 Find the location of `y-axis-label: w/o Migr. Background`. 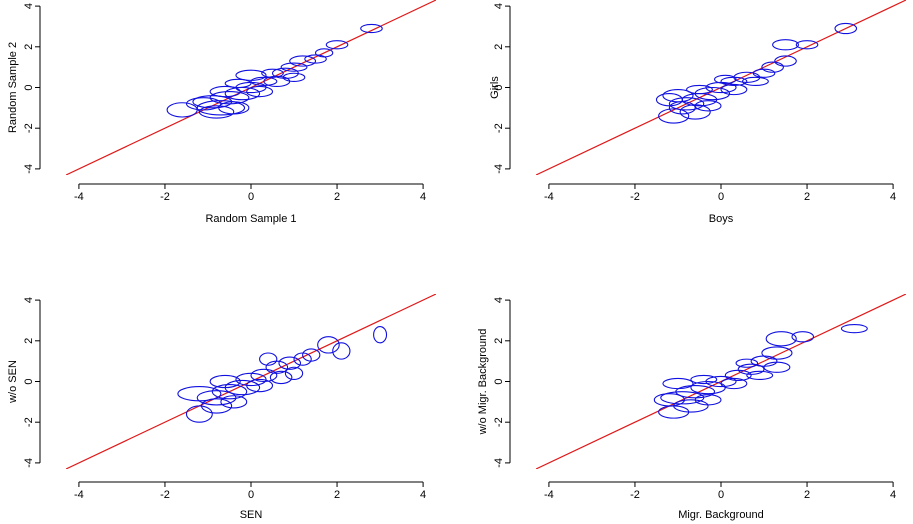

y-axis-label: w/o Migr. Background is located at coordinates (483, 382).